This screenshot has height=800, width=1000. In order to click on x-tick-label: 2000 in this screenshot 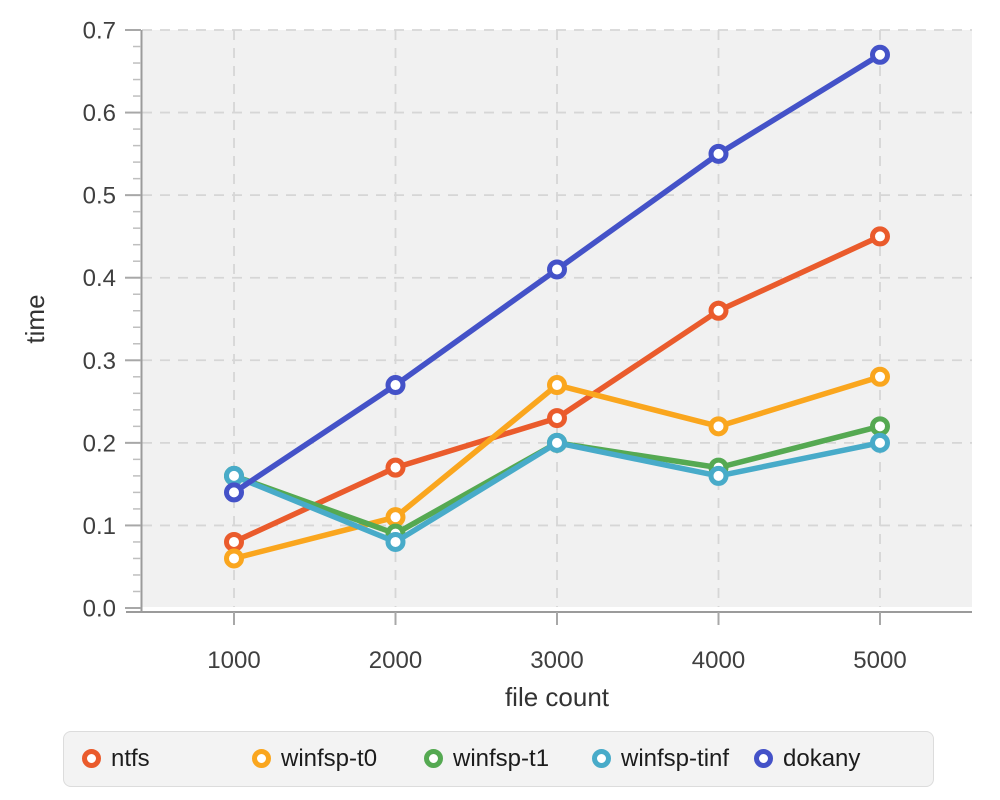, I will do `click(395, 660)`.